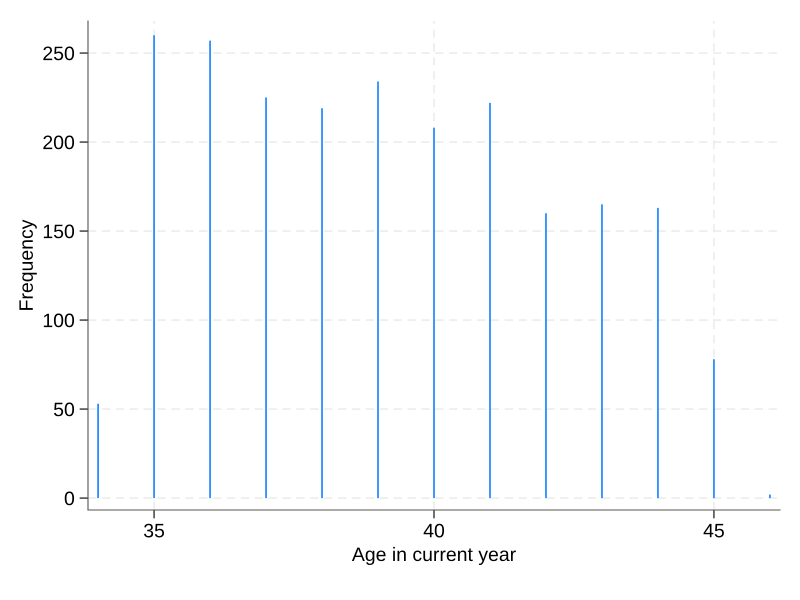 This screenshot has width=800, height=600. I want to click on x-tick-label: 45, so click(714, 531).